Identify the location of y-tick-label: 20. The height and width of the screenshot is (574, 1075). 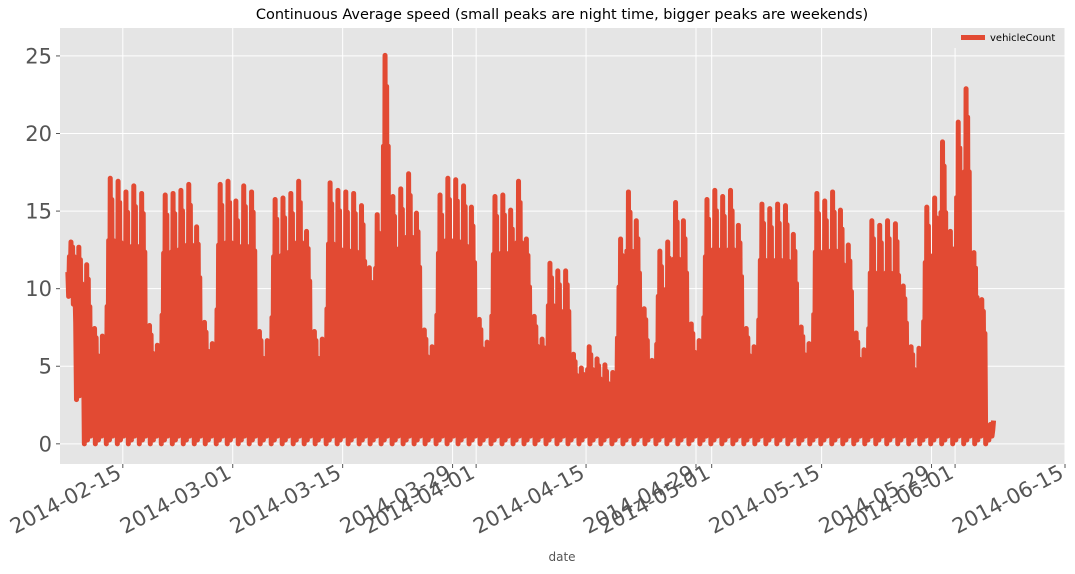
(38, 134).